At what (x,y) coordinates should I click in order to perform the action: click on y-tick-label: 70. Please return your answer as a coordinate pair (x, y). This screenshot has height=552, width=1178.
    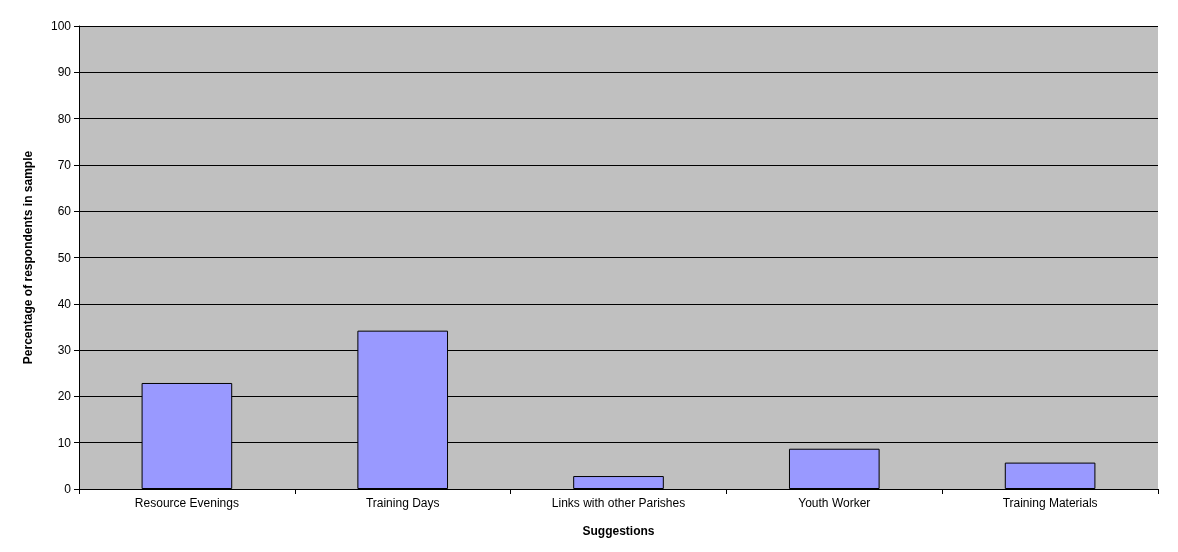
    Looking at the image, I should click on (64, 164).